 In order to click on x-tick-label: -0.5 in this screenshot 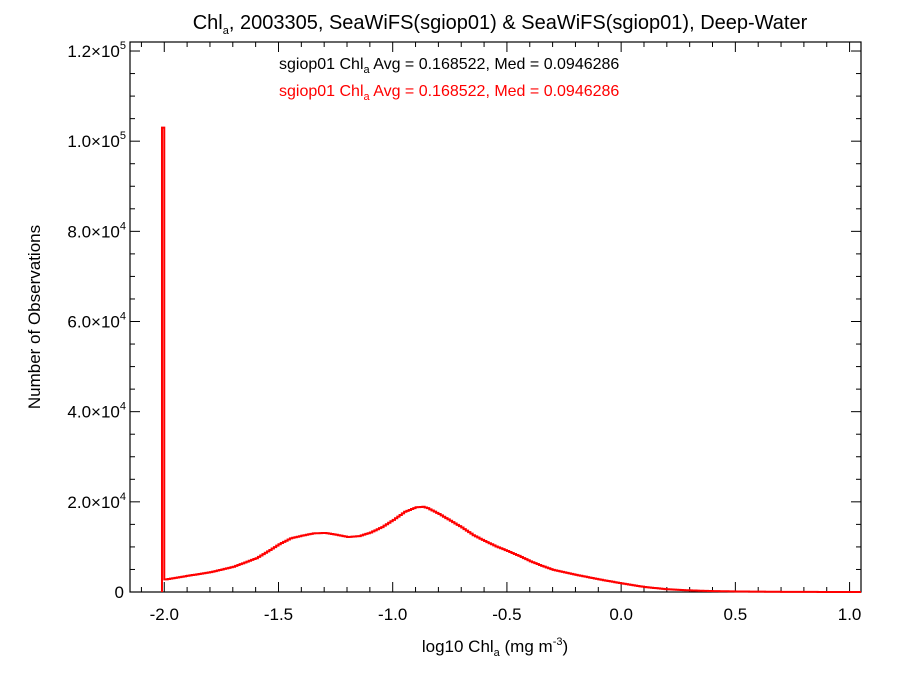, I will do `click(506, 614)`.